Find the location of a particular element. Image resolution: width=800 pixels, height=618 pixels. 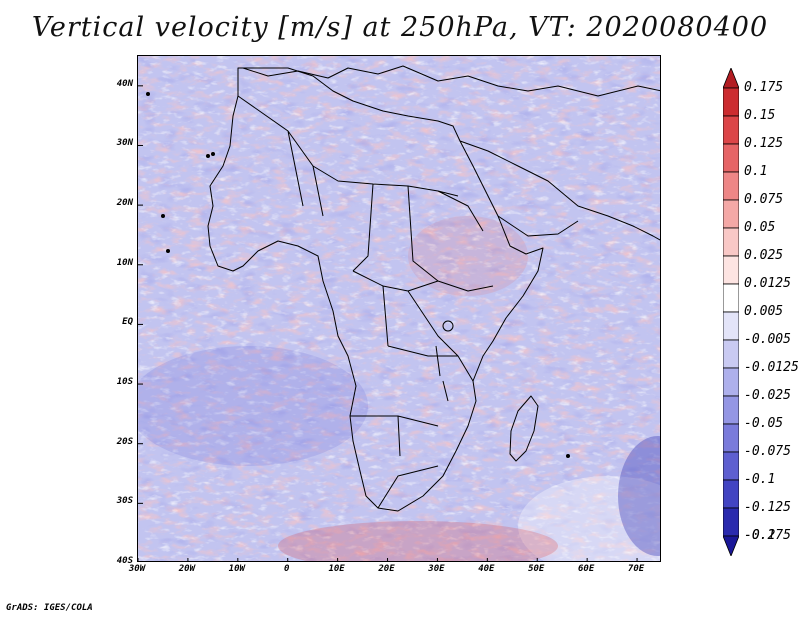

lon-tick-label: 50E is located at coordinates (536, 569).